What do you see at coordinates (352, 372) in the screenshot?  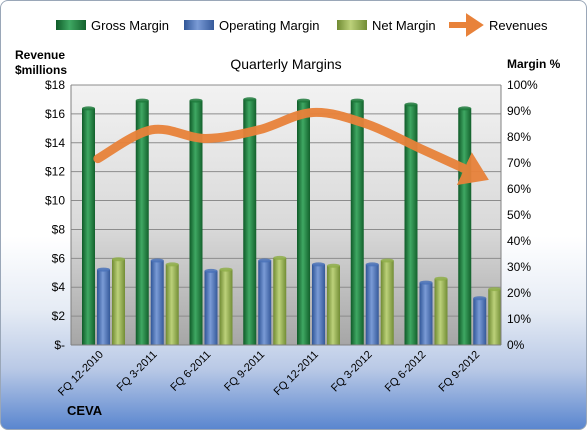 I see `x-tick-label: FQ 3-2012` at bounding box center [352, 372].